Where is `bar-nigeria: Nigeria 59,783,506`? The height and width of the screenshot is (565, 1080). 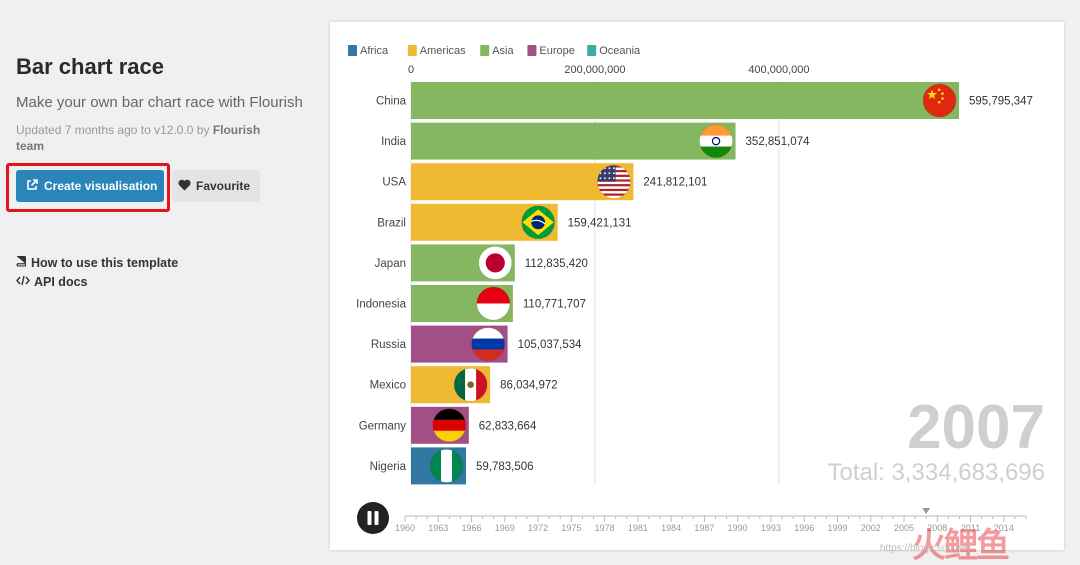
bar-nigeria: Nigeria 59,783,506 is located at coordinates (452, 466).